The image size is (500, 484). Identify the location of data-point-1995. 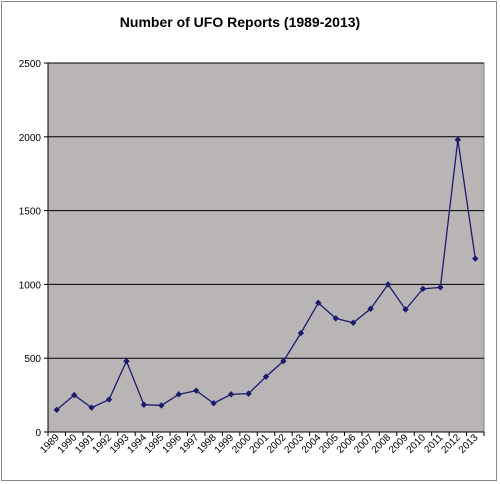
(161, 405).